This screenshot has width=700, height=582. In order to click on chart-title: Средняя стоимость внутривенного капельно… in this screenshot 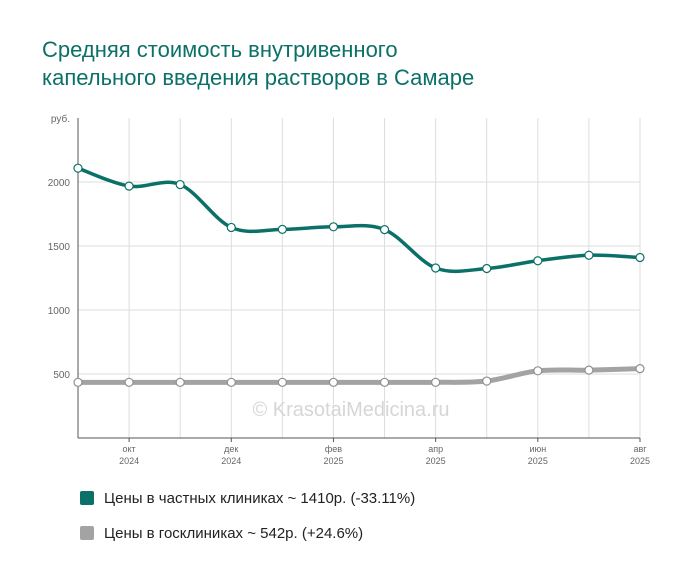, I will do `click(352, 64)`.